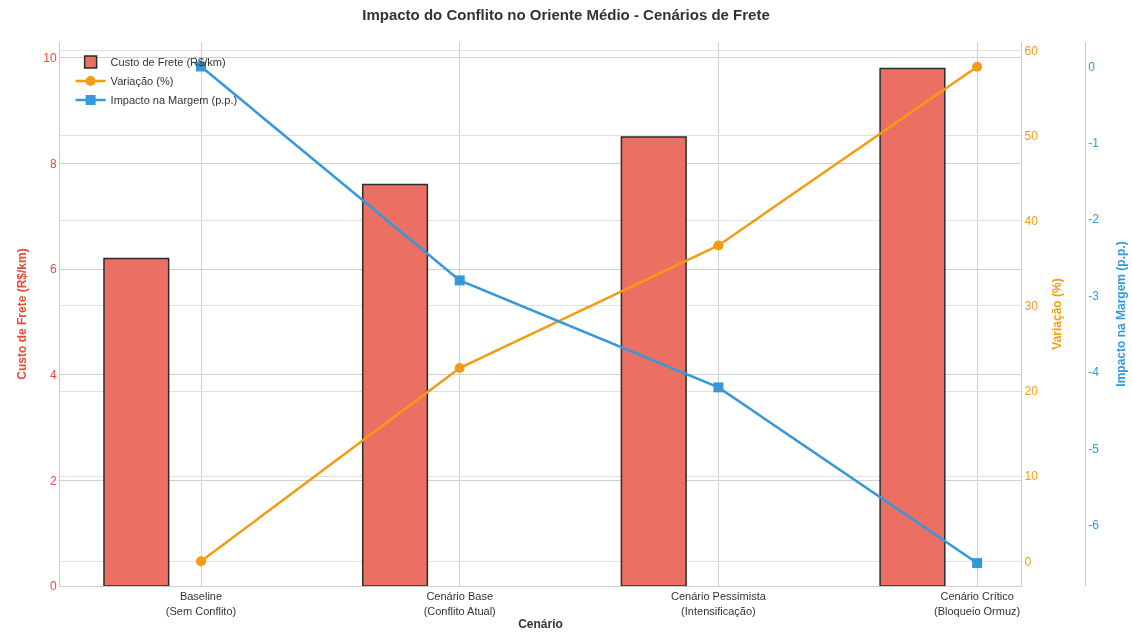 The width and height of the screenshot is (1132, 639). I want to click on y2-tick-label: 30, so click(1031, 306).